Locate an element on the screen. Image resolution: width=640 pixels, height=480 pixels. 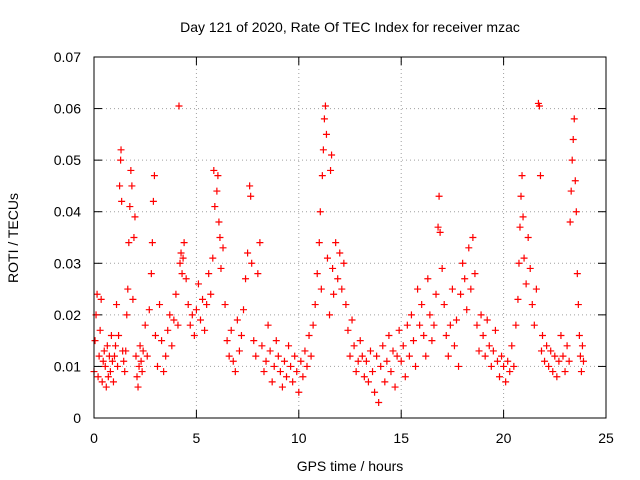
y-tick-label: 0.03 is located at coordinates (67, 263).